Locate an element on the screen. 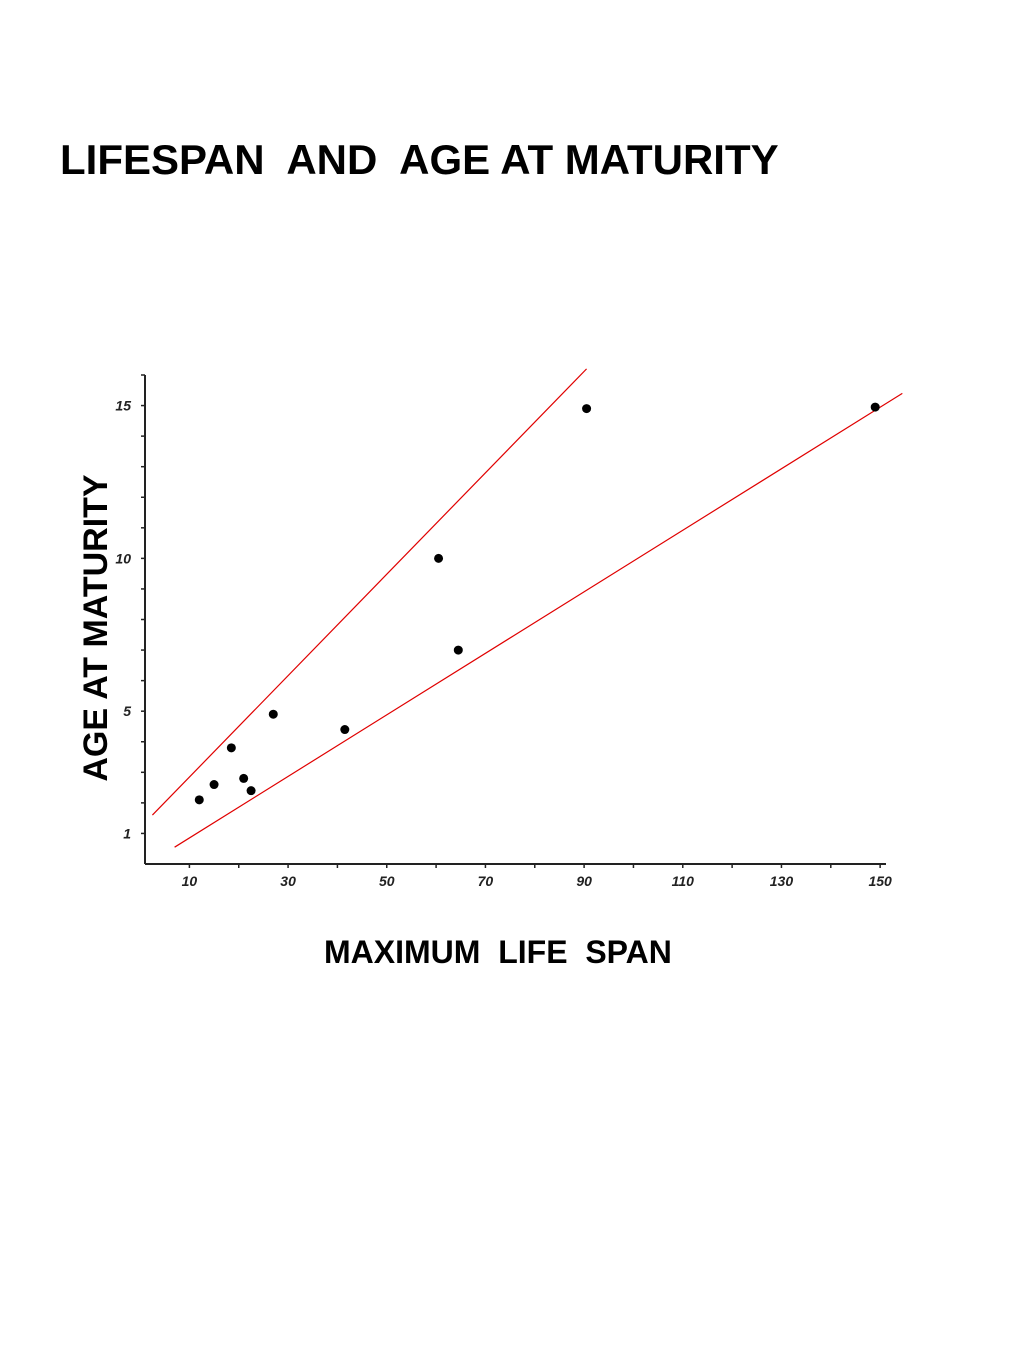 Image resolution: width=1024 pixels, height=1365 pixels. y-tick-label: 15 is located at coordinates (123, 406).